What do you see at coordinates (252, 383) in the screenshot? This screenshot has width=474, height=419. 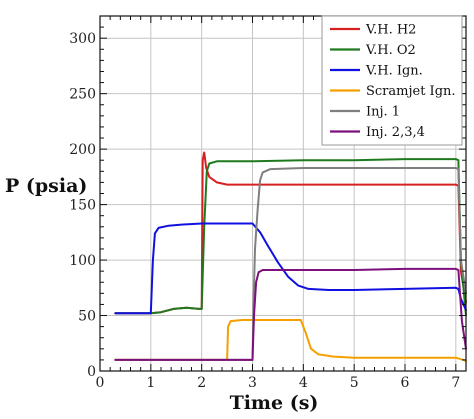 I see `x-tick-label: 3` at bounding box center [252, 383].